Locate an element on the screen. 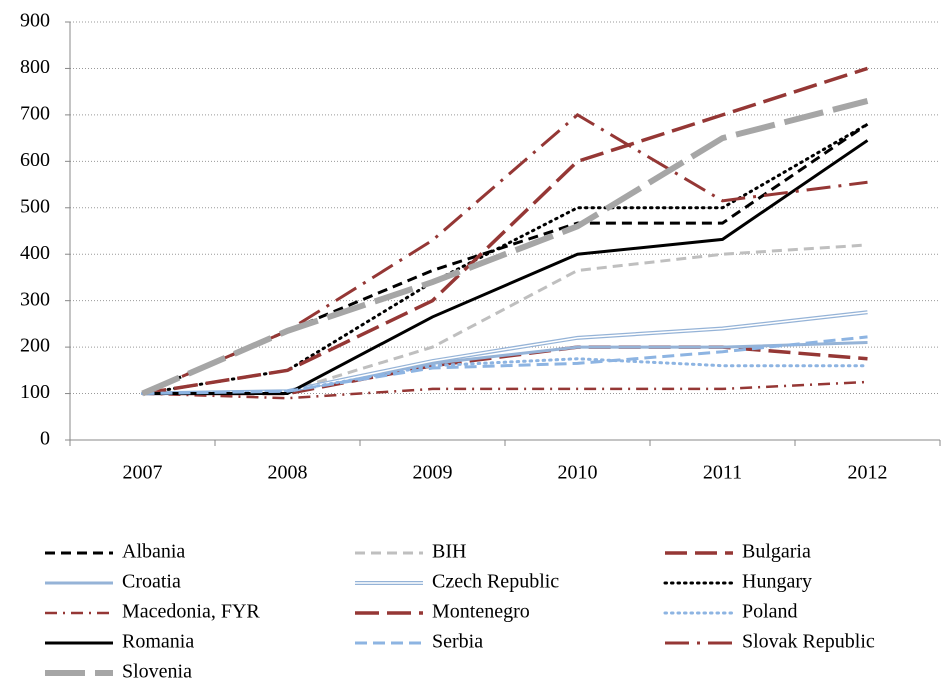  y-tick-label: 900 is located at coordinates (35, 21).